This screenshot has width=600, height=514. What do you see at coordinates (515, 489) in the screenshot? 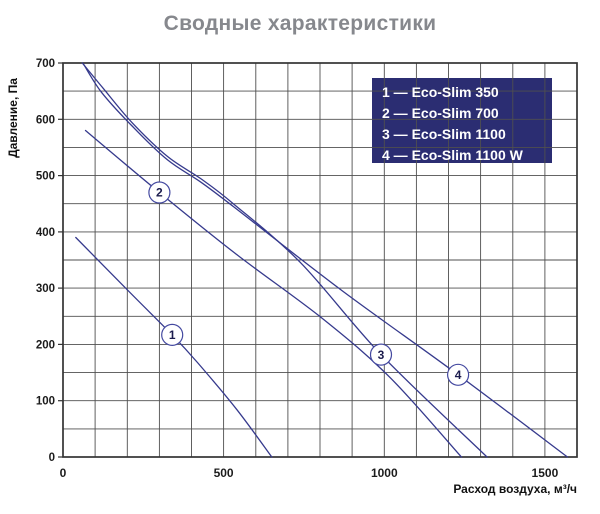
I see `x-axis-title: Расход воздуха, м³/ч` at bounding box center [515, 489].